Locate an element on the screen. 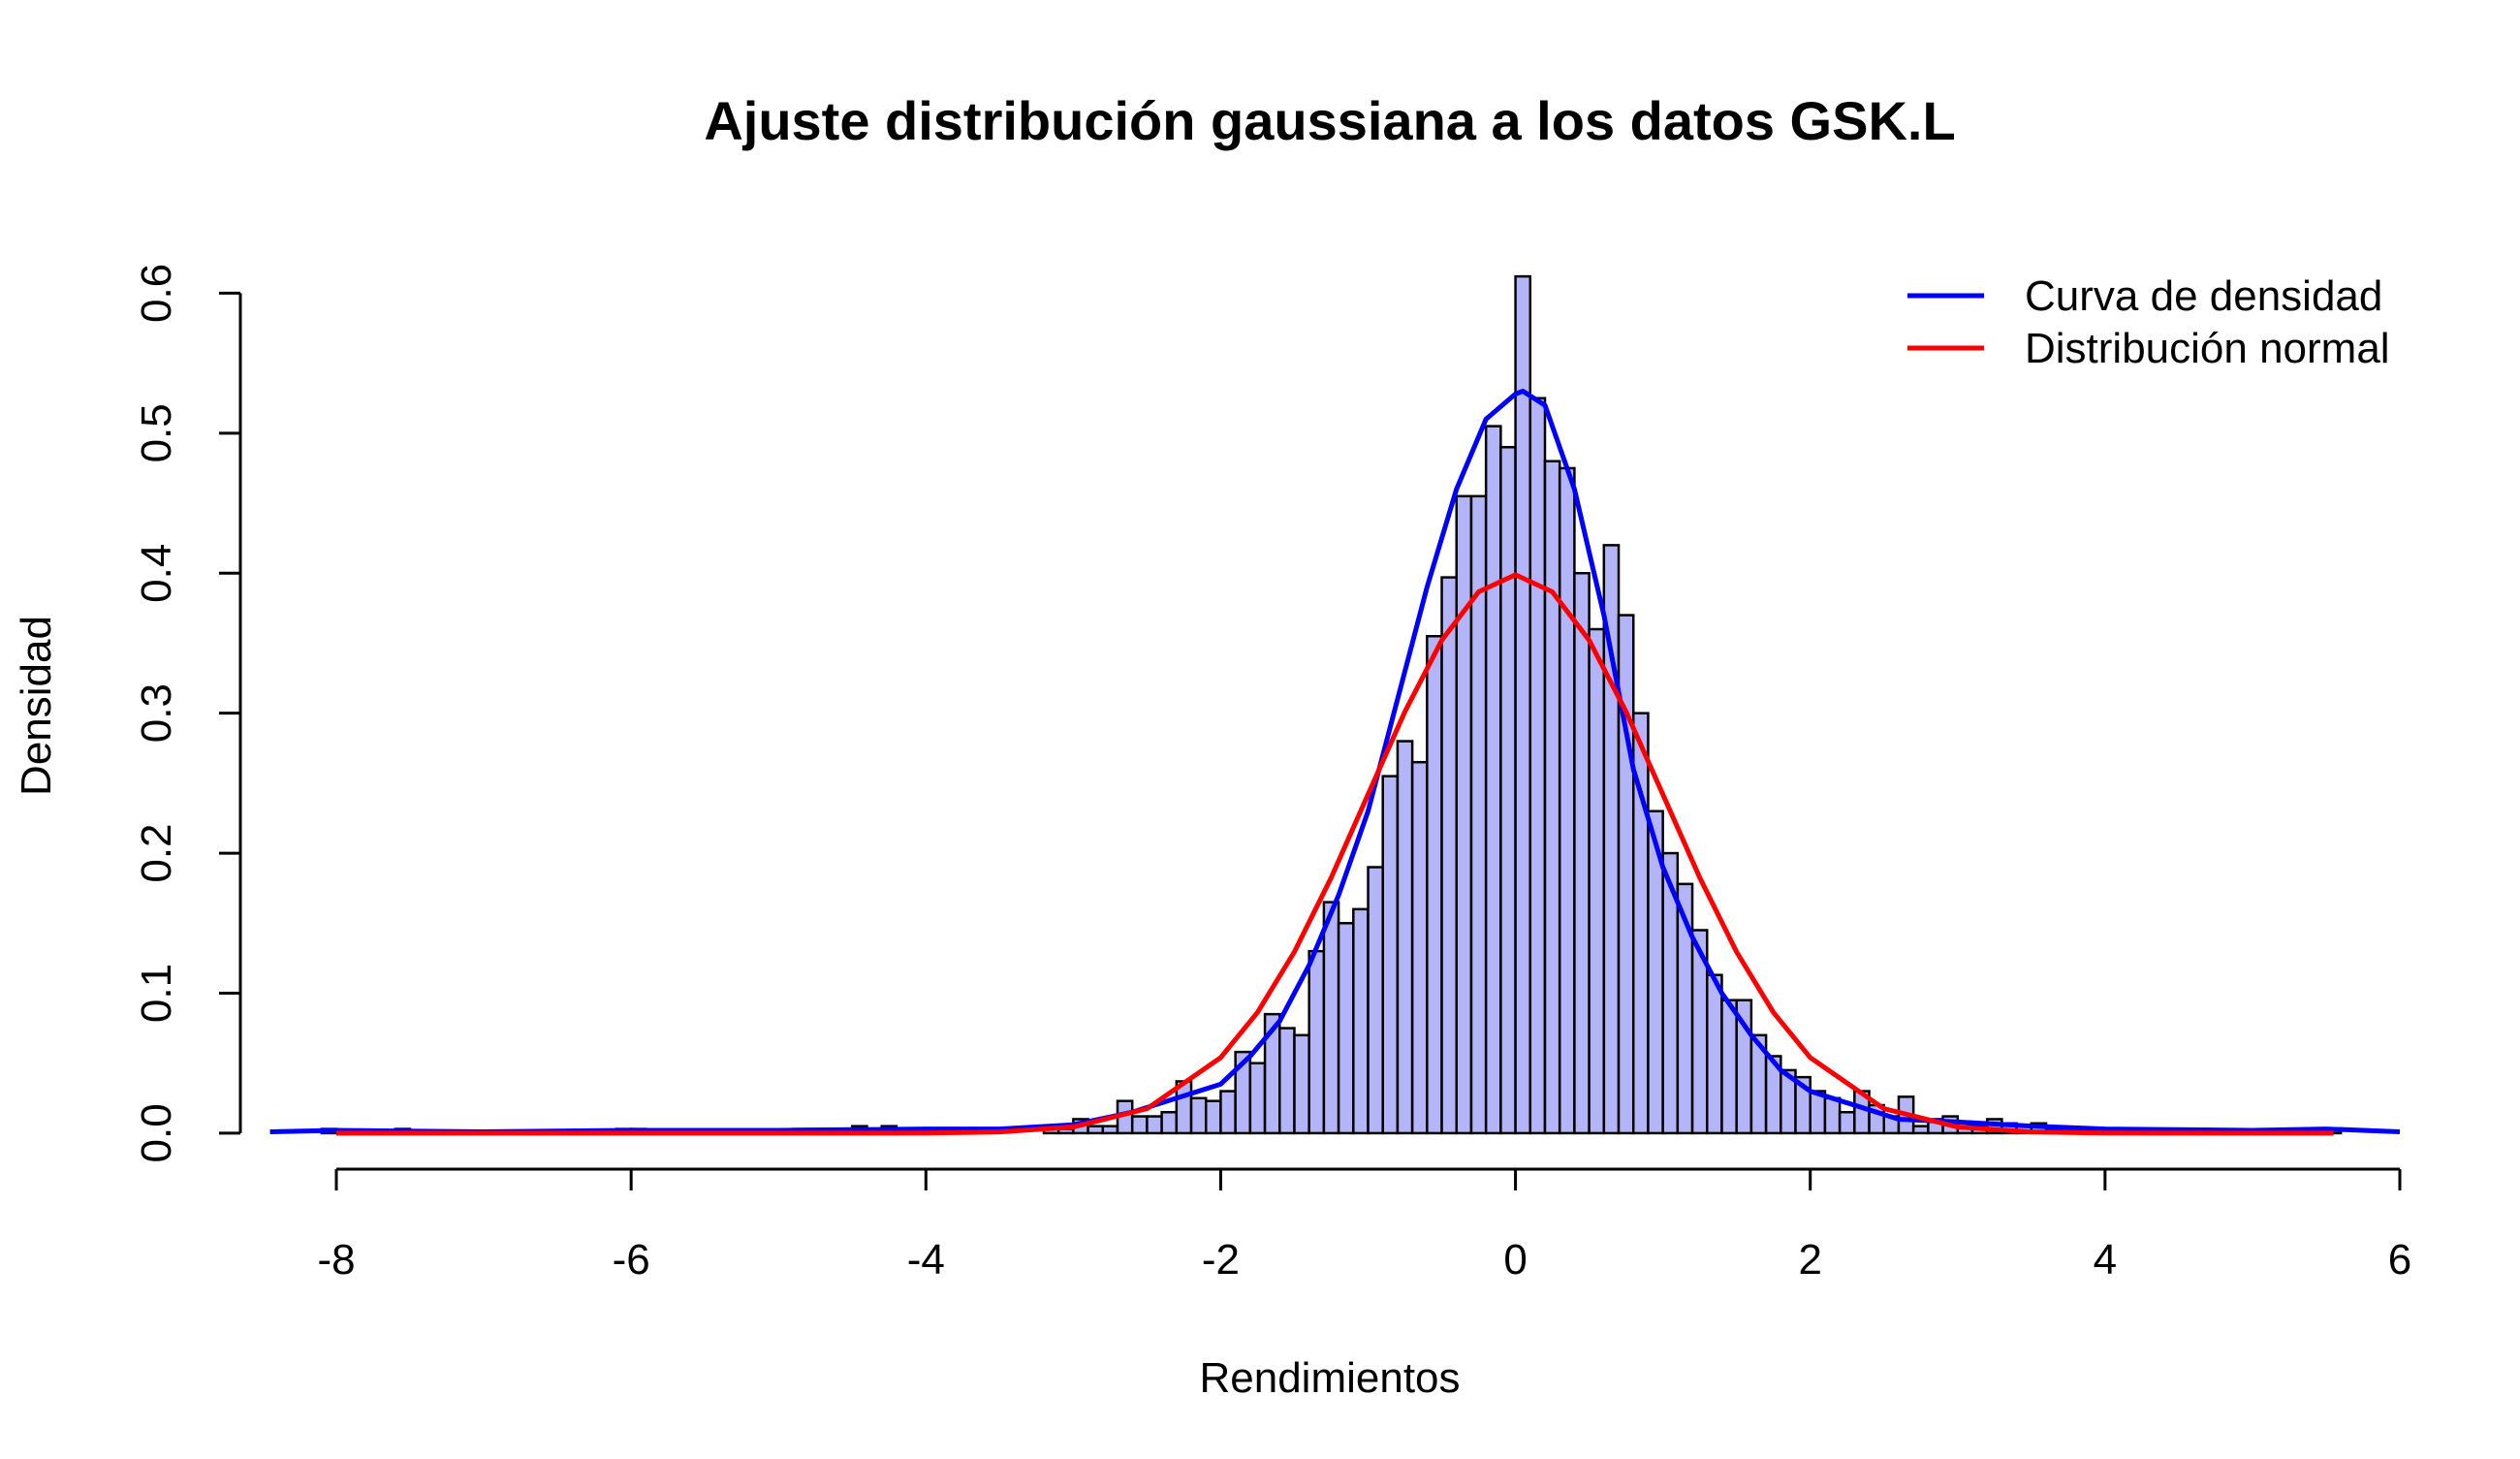  x-tick-label: -2 is located at coordinates (1221, 1260).